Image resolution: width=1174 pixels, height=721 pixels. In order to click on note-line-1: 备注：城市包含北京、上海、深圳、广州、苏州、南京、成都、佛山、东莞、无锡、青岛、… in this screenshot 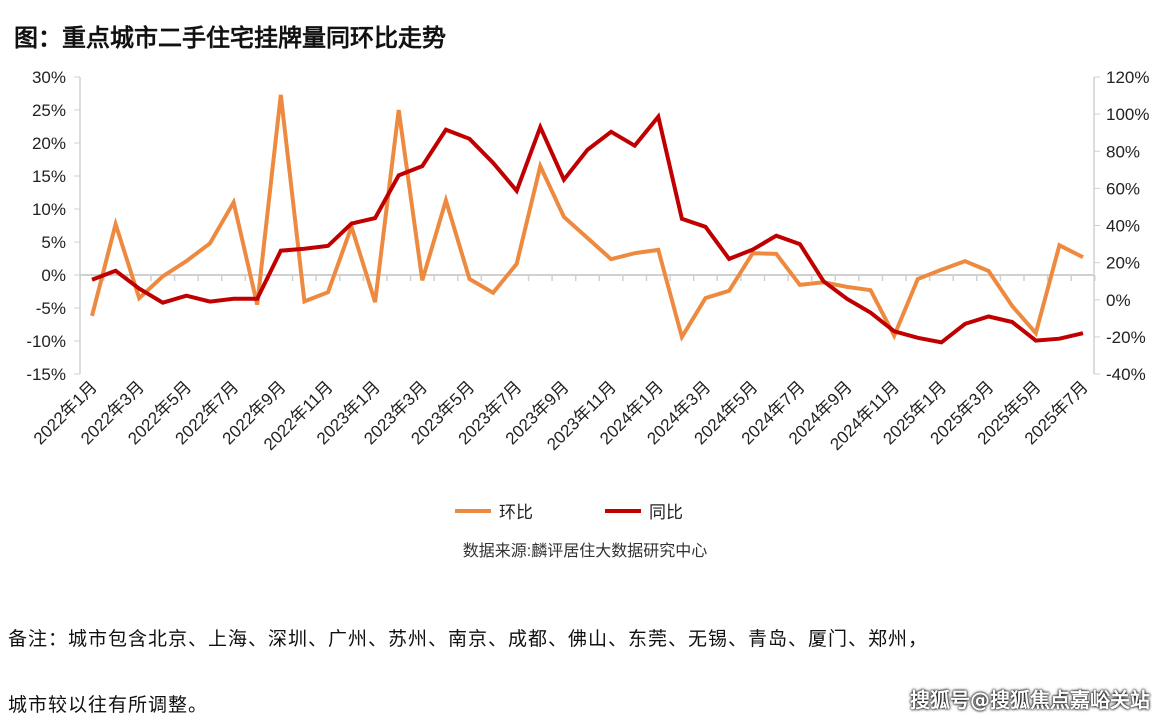, I will do `click(468, 639)`.